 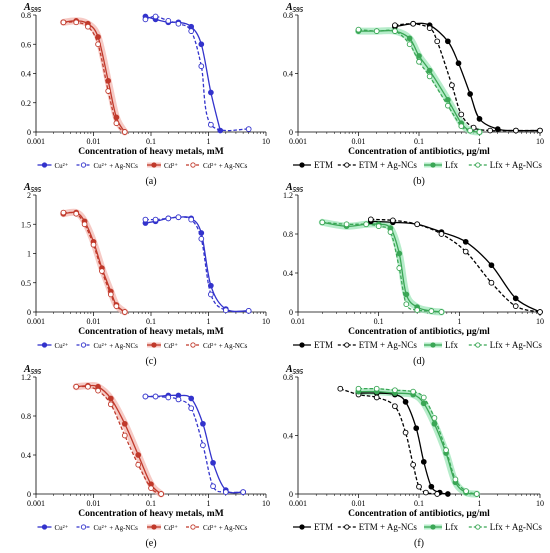 What do you see at coordinates (26, 103) in the screenshot?
I see `y-tick-label: 0.2` at bounding box center [26, 103].